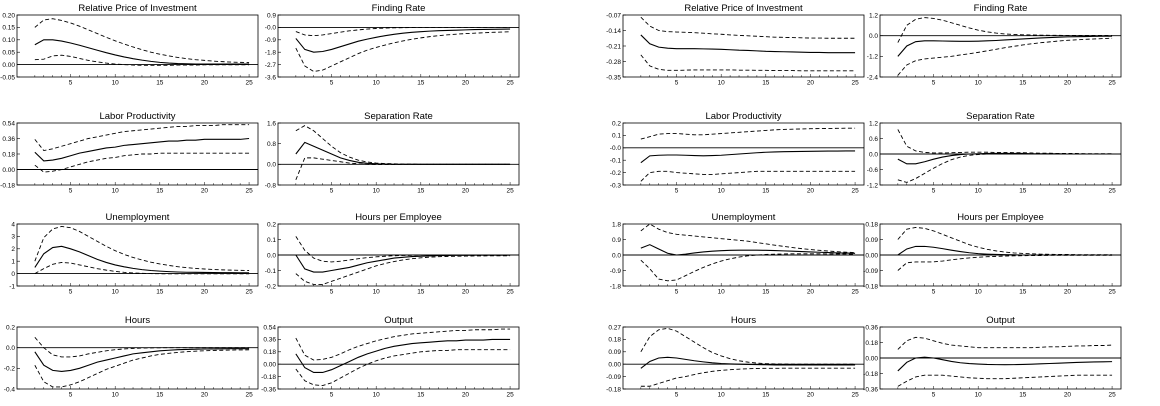 This screenshot has height=406, width=1160. Describe the element at coordinates (8, 40) in the screenshot. I see `y-tick-label: 0.10` at that location.